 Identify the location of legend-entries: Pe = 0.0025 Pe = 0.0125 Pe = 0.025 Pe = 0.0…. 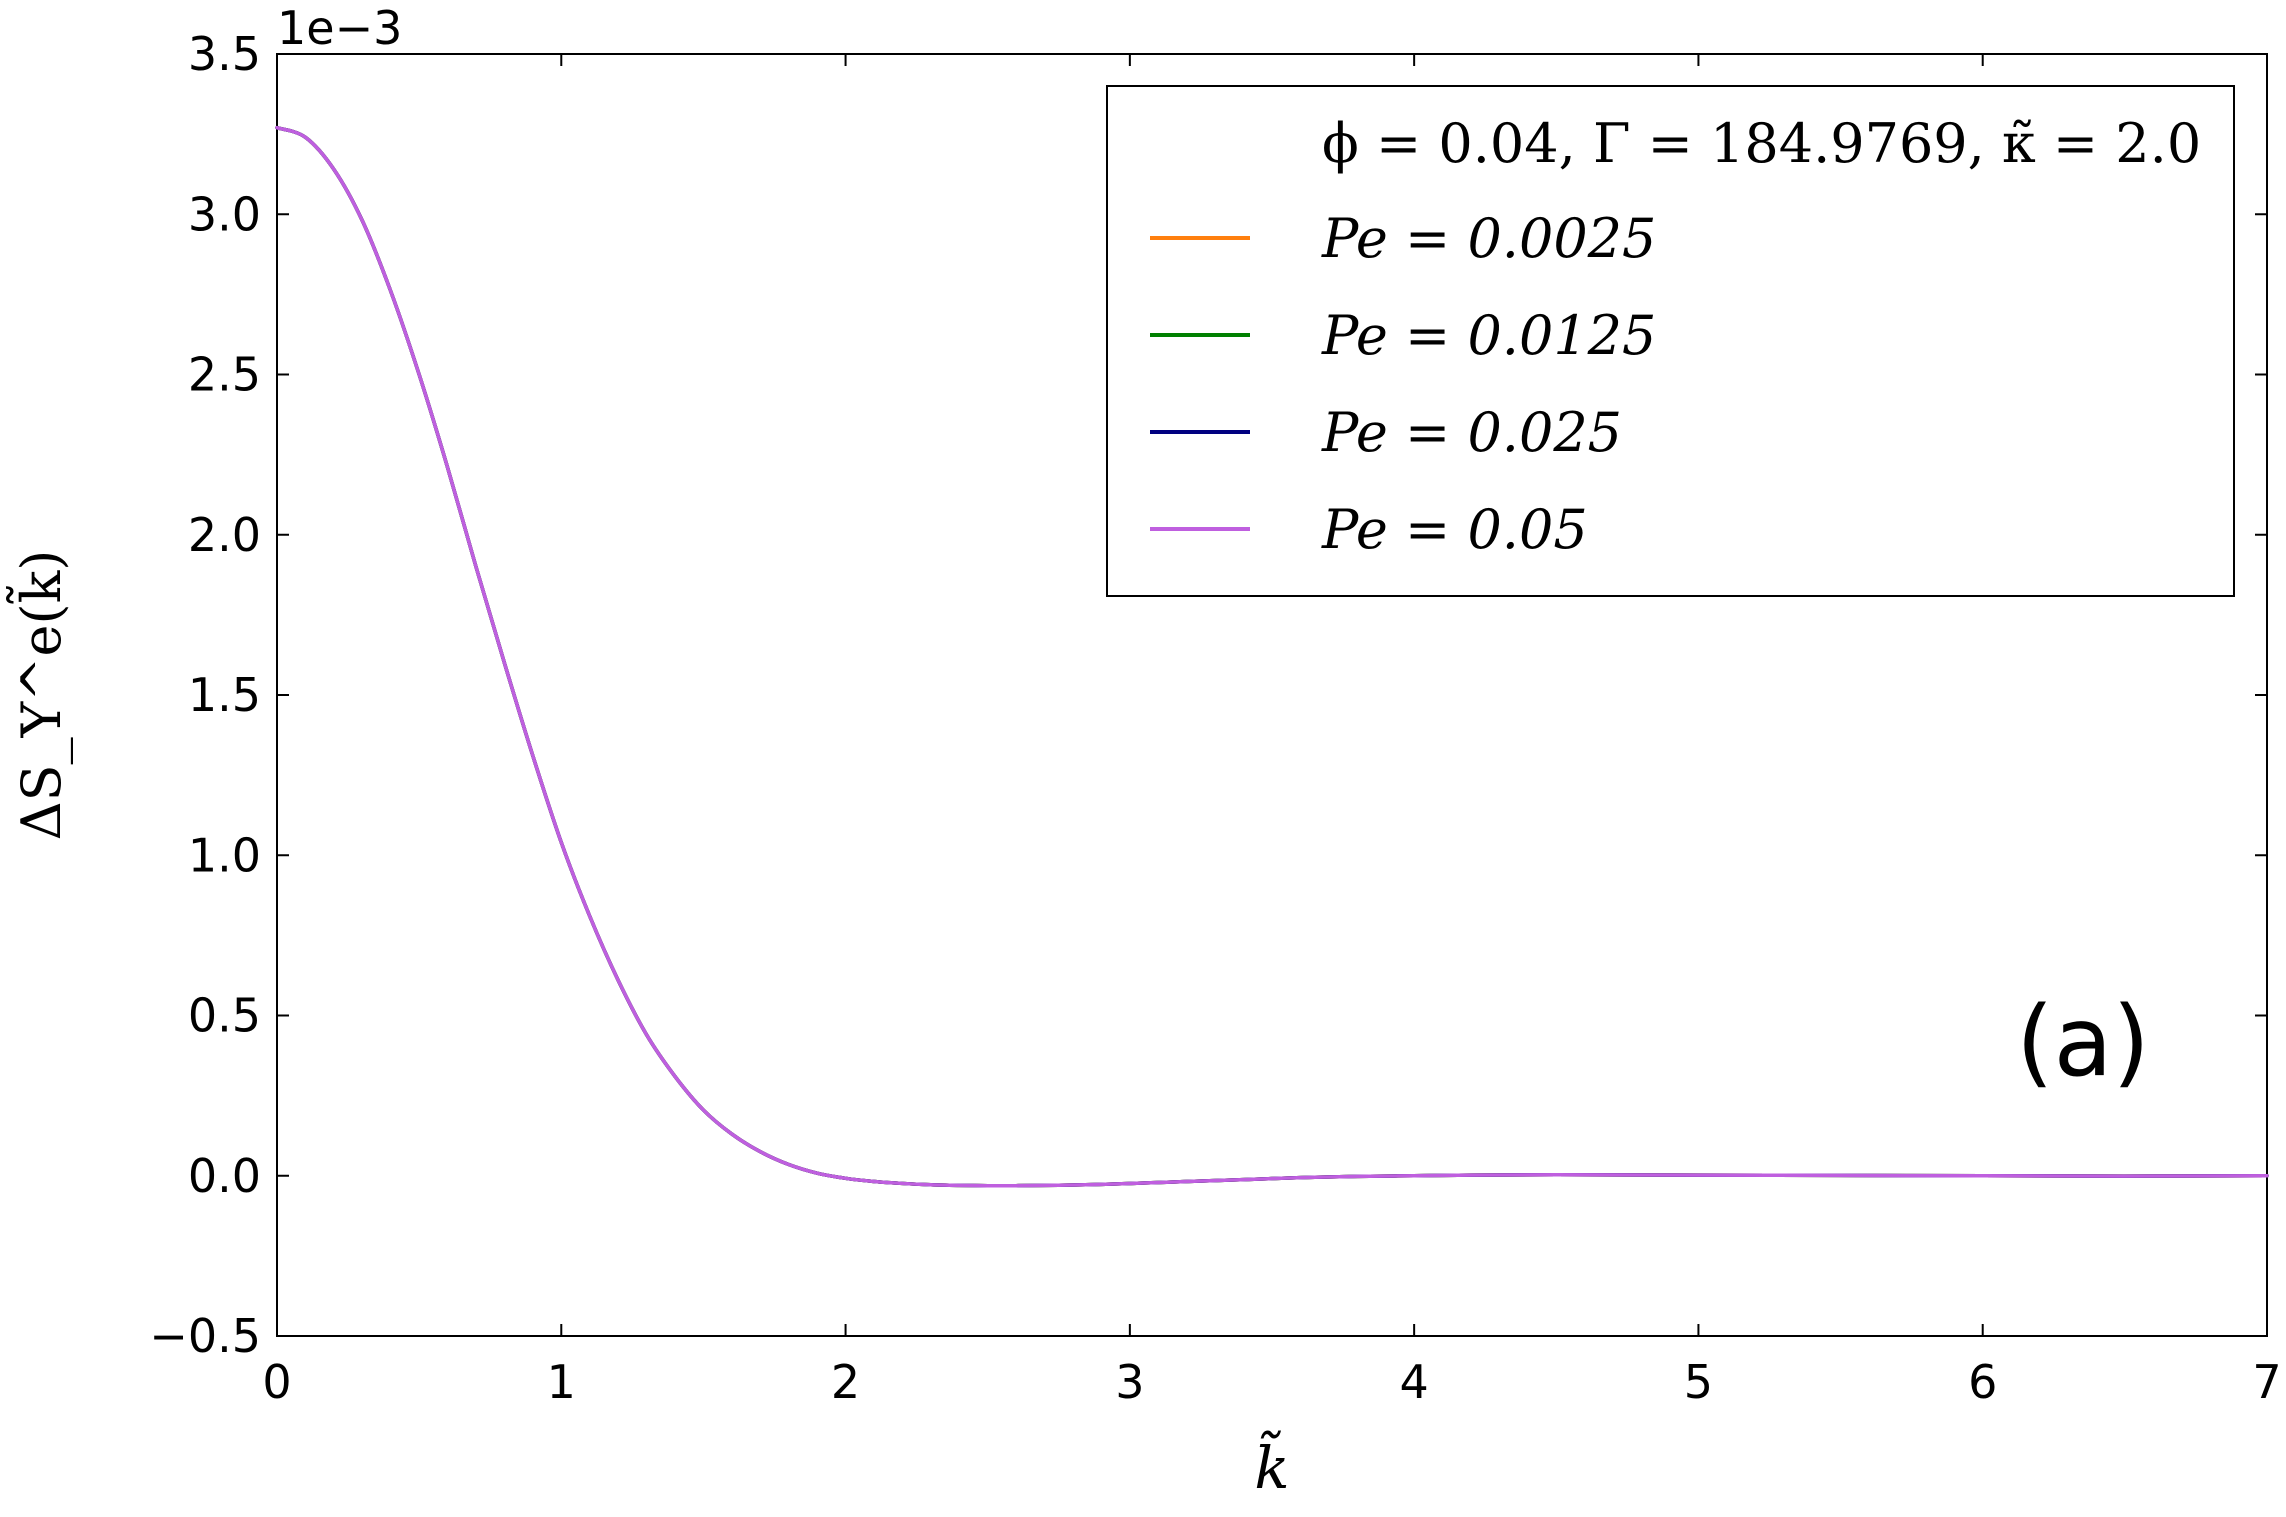
(1403, 384).